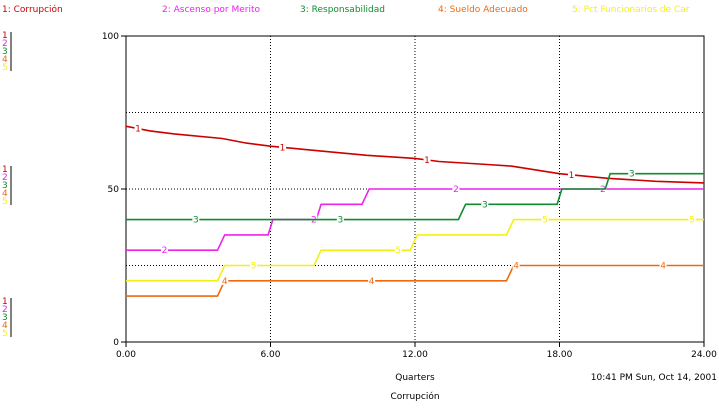 Image resolution: width=719 pixels, height=413 pixels. I want to click on x-axis: 0.00 6.00 12.00 18.00 24.00, so click(416, 351).